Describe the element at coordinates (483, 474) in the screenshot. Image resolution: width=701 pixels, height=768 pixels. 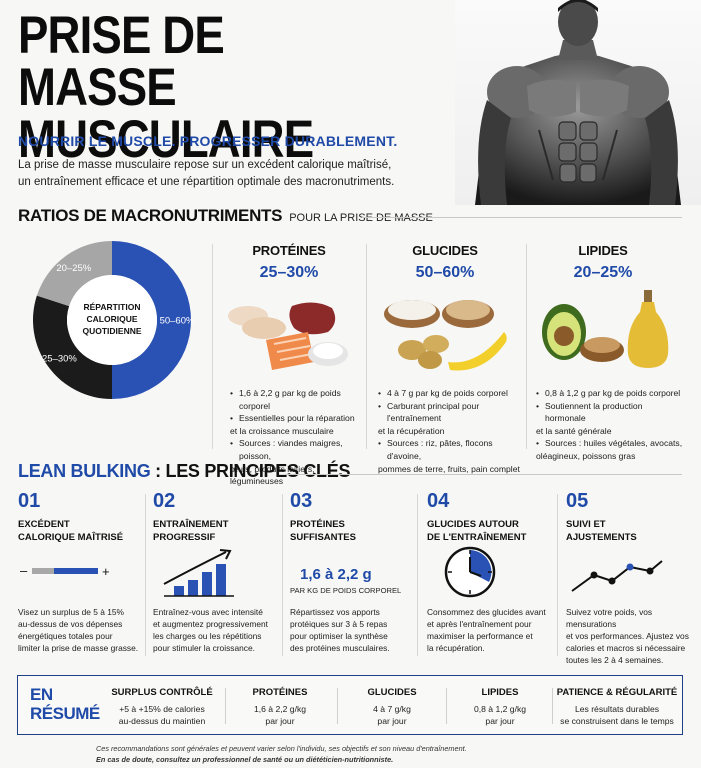
I see `section-divider` at that location.